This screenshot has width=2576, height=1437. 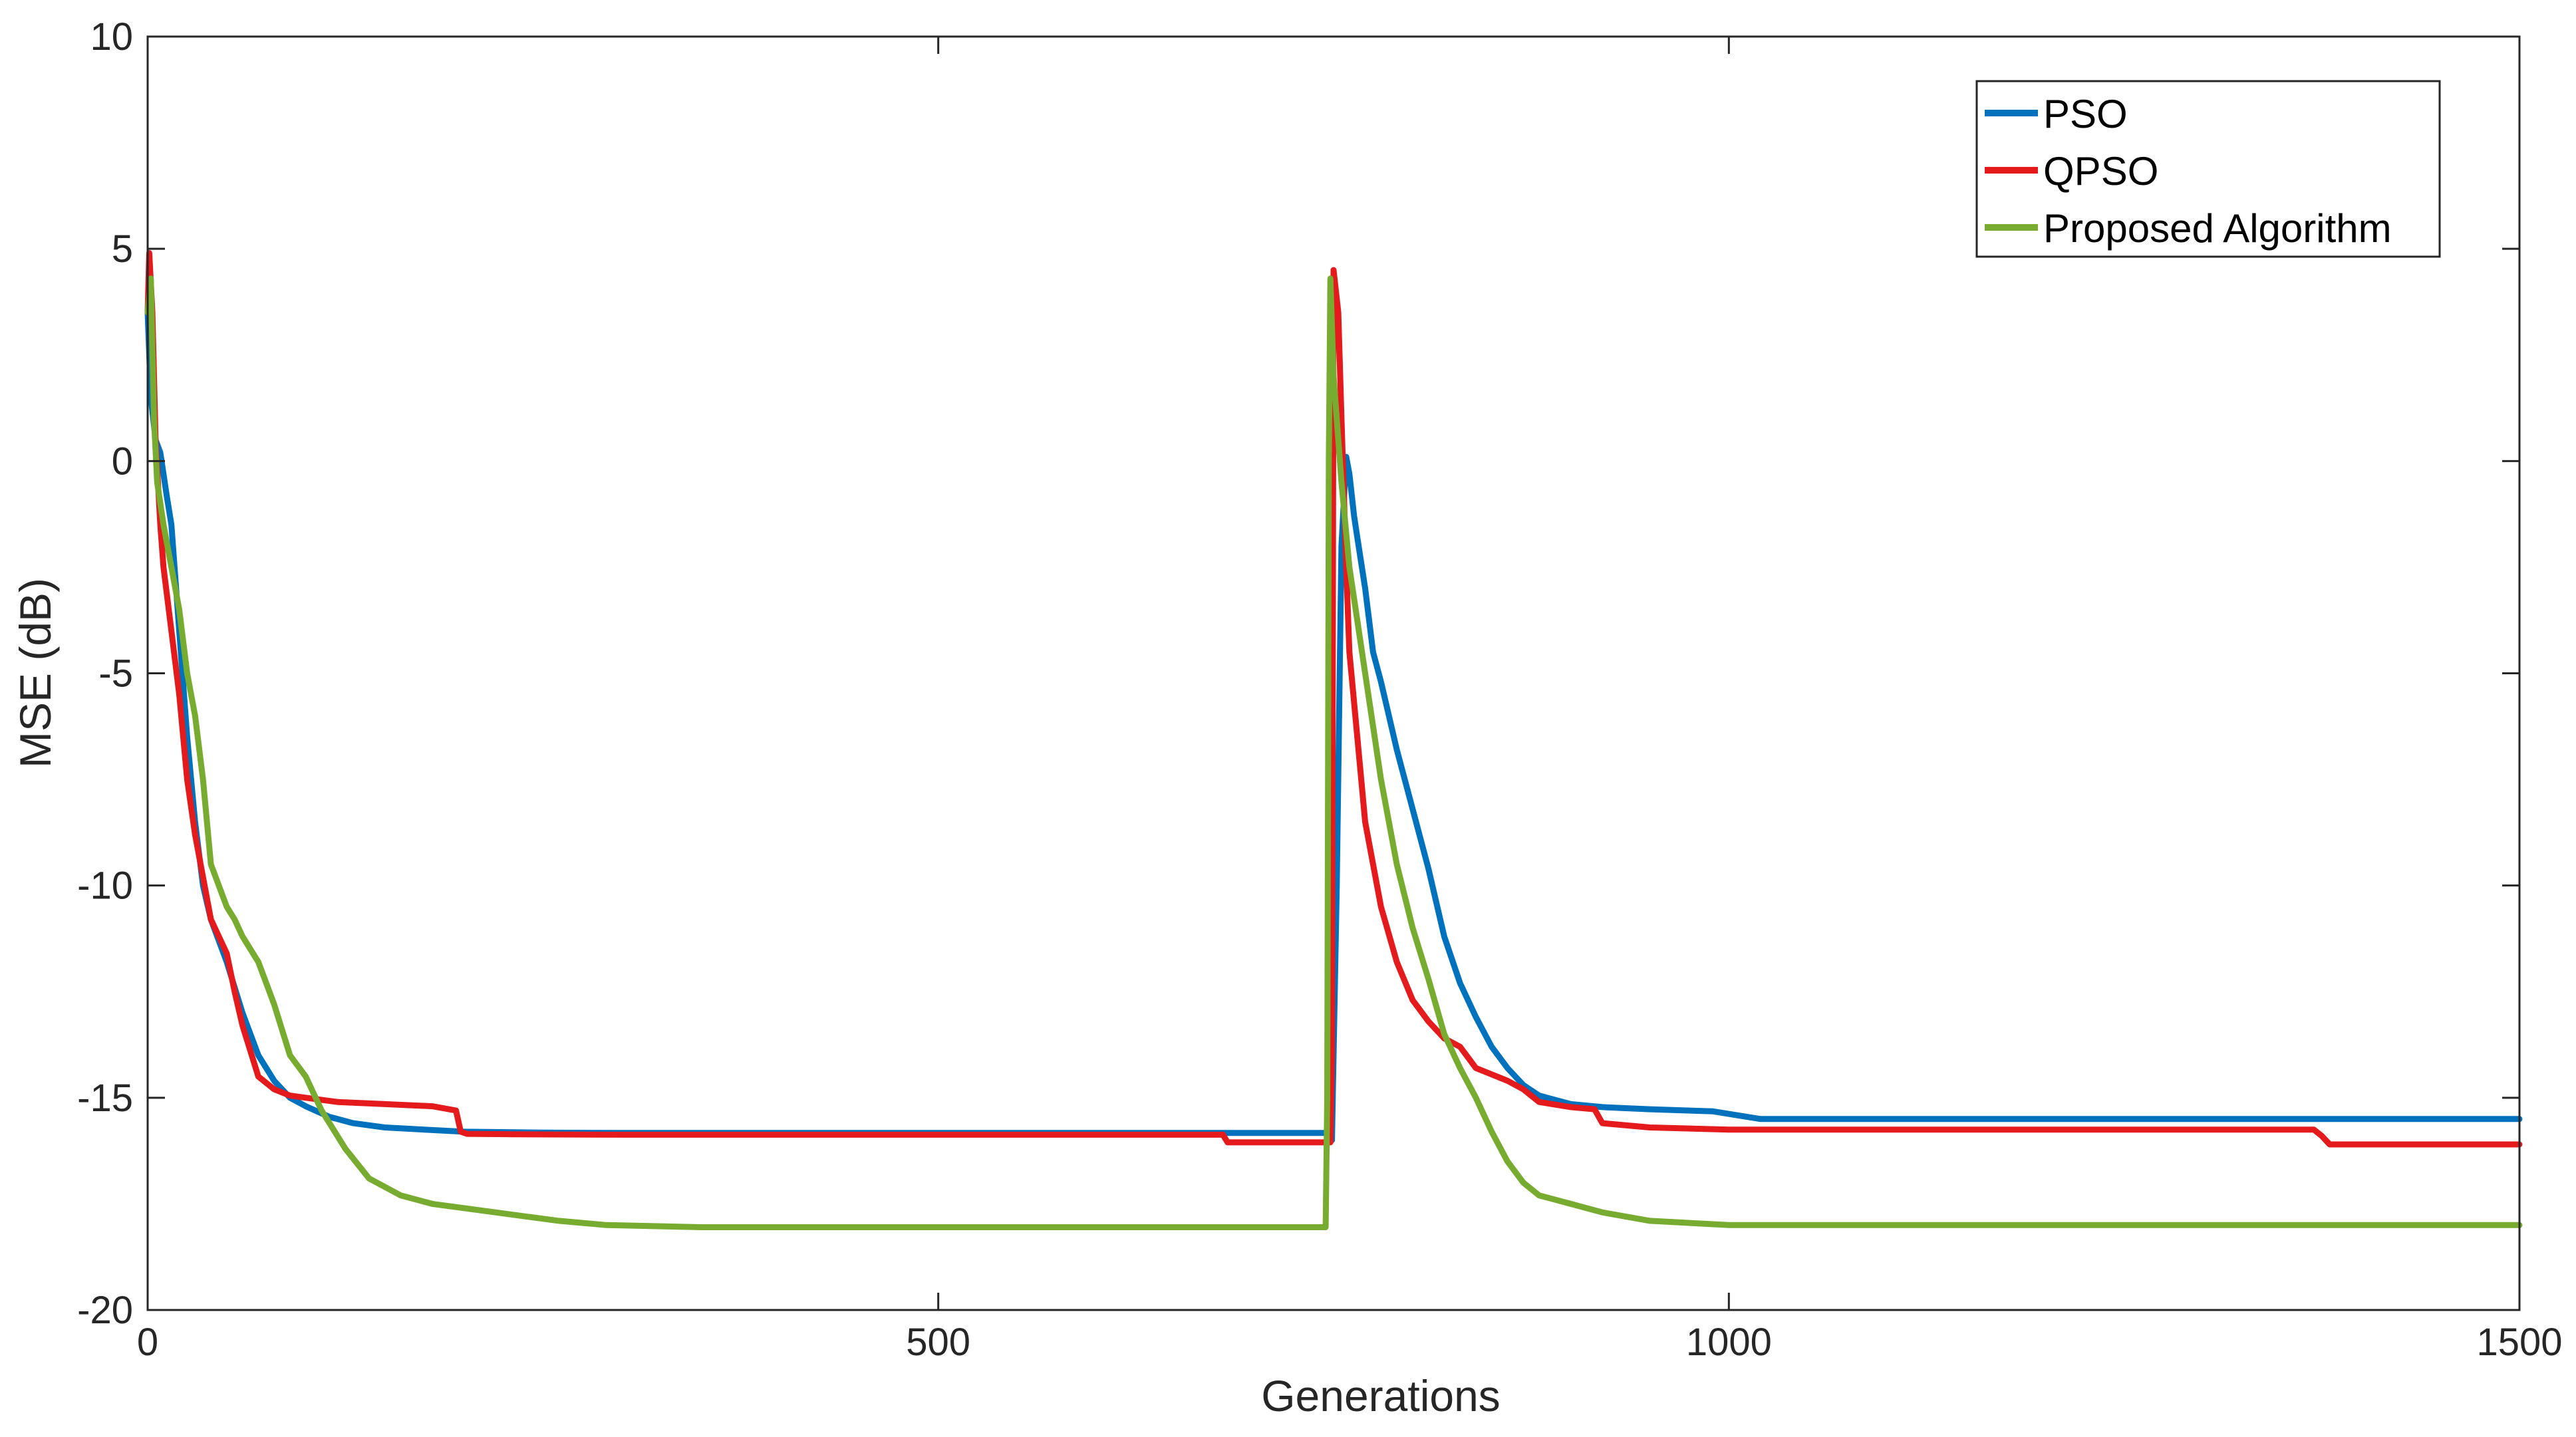 I want to click on y-tick-label: 10, so click(x=111, y=37).